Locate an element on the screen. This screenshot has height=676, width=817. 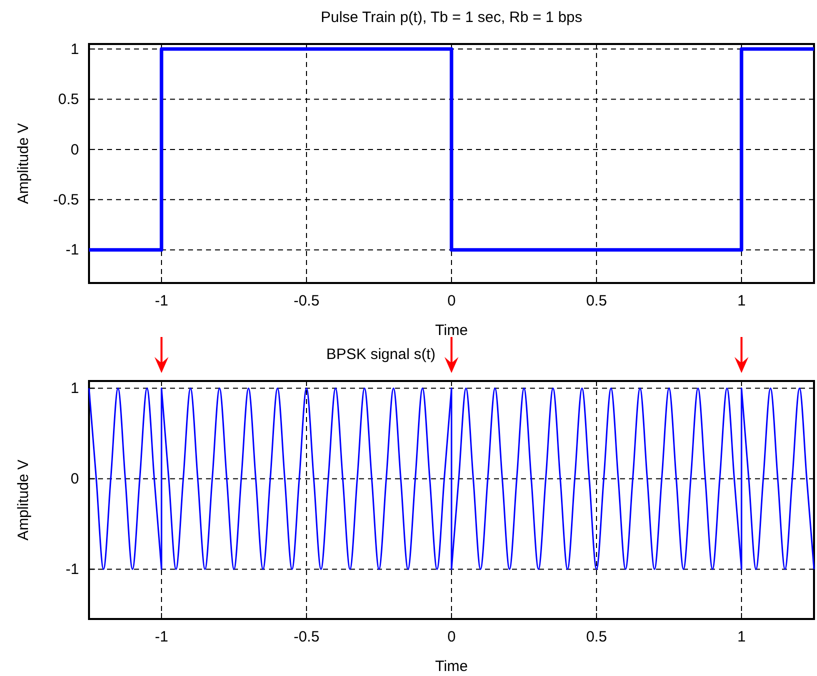
y-tick-label: -0.5 is located at coordinates (66, 199).